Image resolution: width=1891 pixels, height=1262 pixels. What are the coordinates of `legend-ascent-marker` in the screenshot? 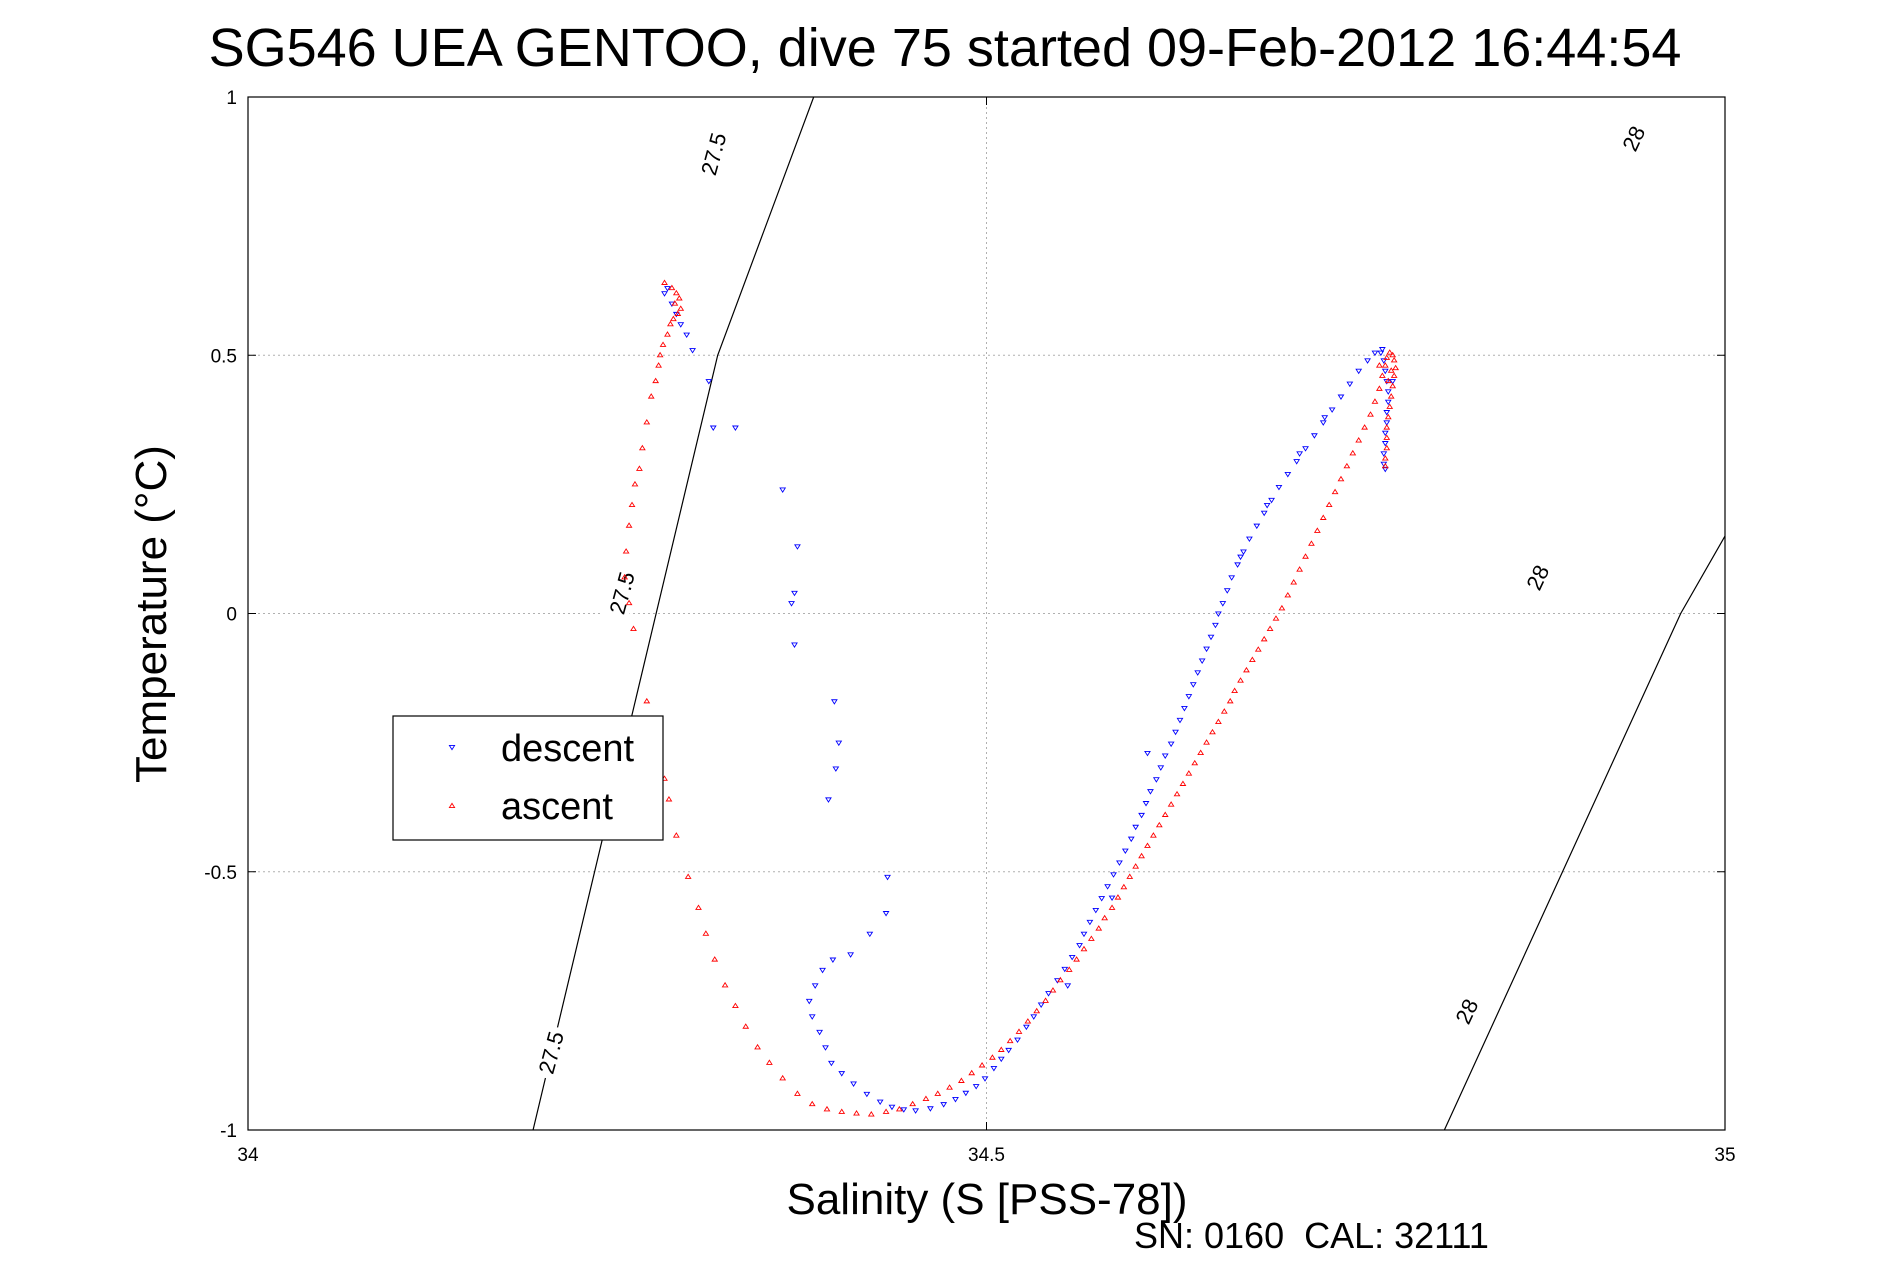 It's located at (452, 805).